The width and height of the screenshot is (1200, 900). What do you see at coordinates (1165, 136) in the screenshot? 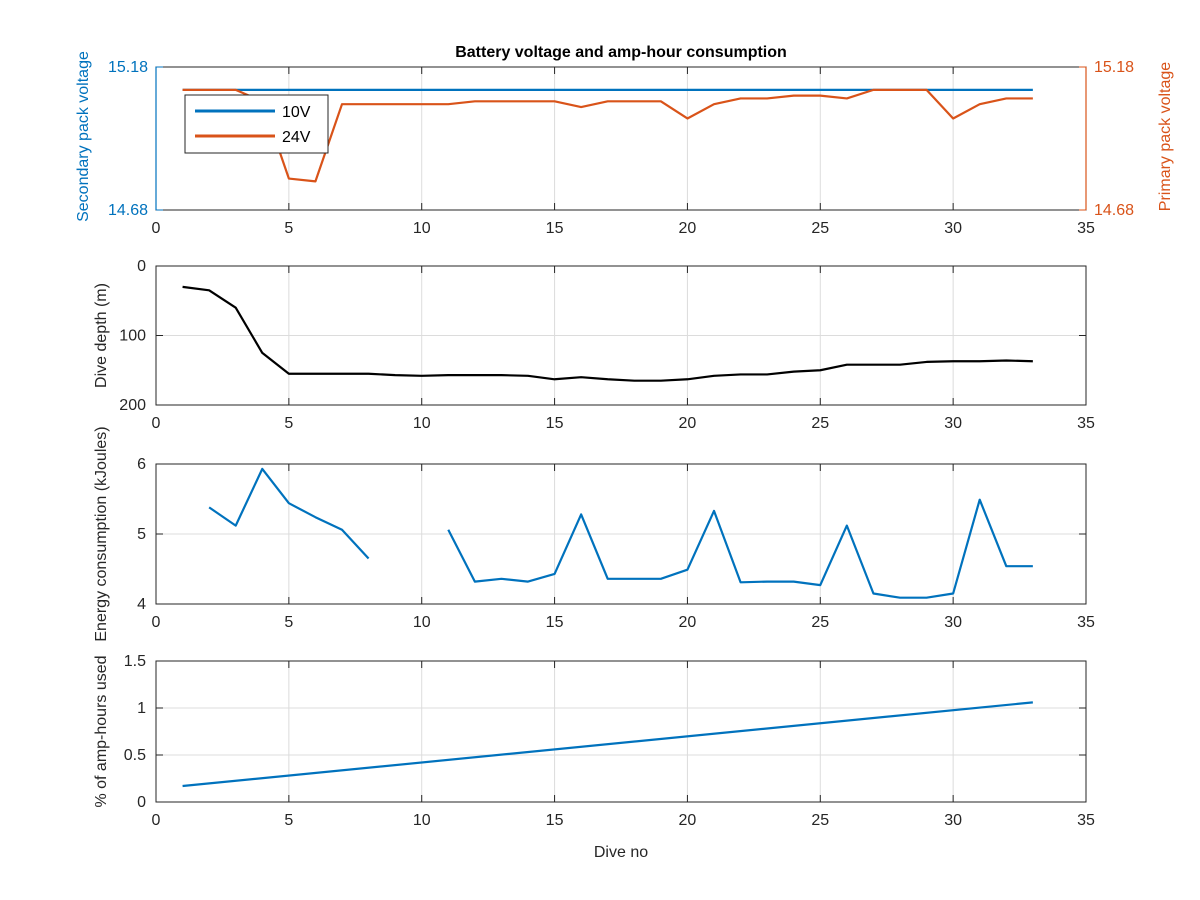
I see `y-axis-label-right: Primary pack voltage` at bounding box center [1165, 136].